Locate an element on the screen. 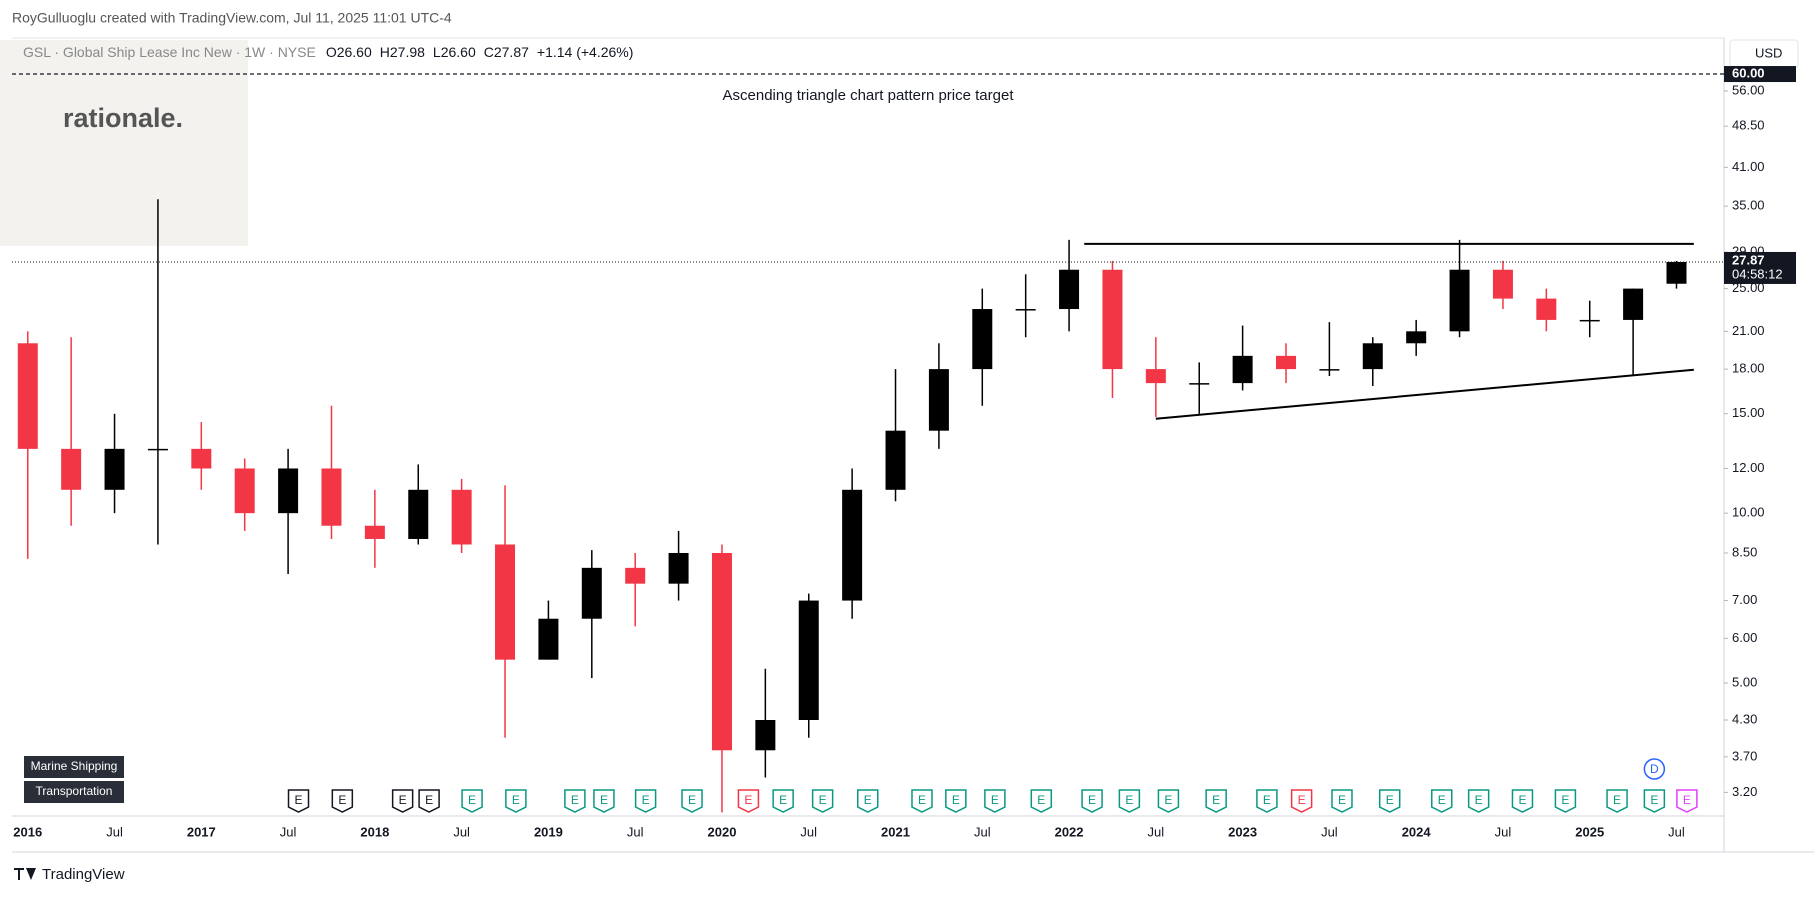 The width and height of the screenshot is (1814, 897). x-tick-label: 2024 is located at coordinates (1417, 831).